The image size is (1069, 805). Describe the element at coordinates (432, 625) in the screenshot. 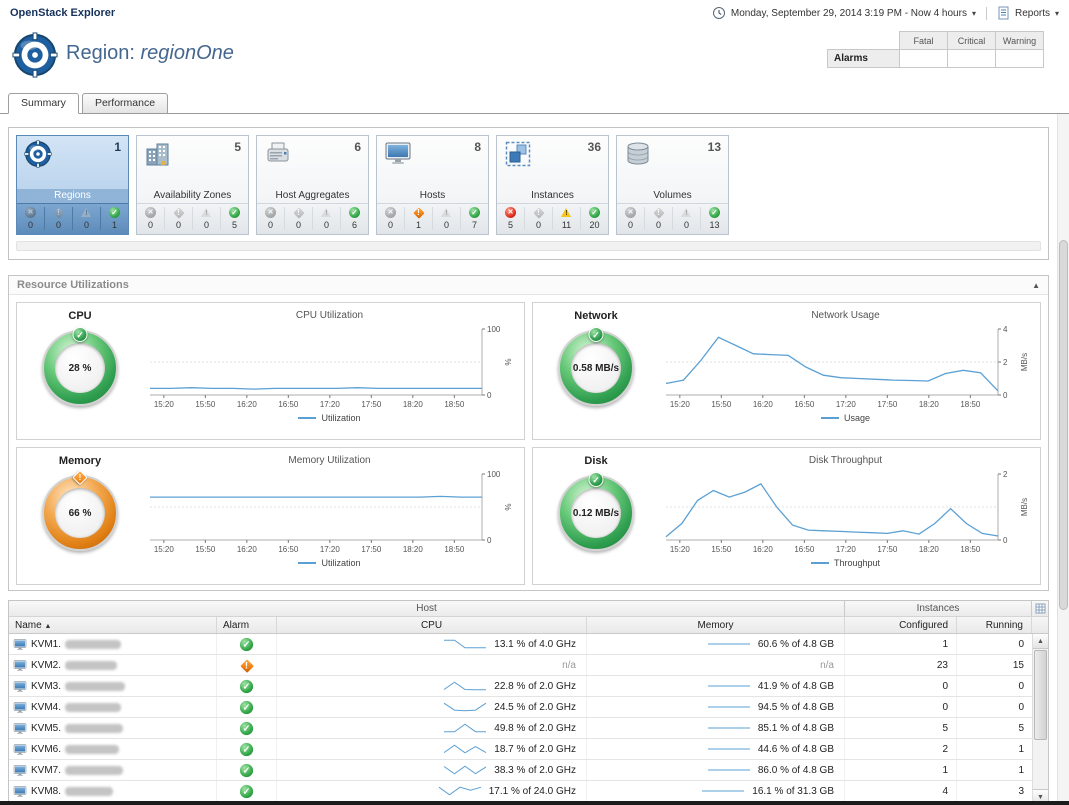

I see `column-header-cpu: CPU` at that location.